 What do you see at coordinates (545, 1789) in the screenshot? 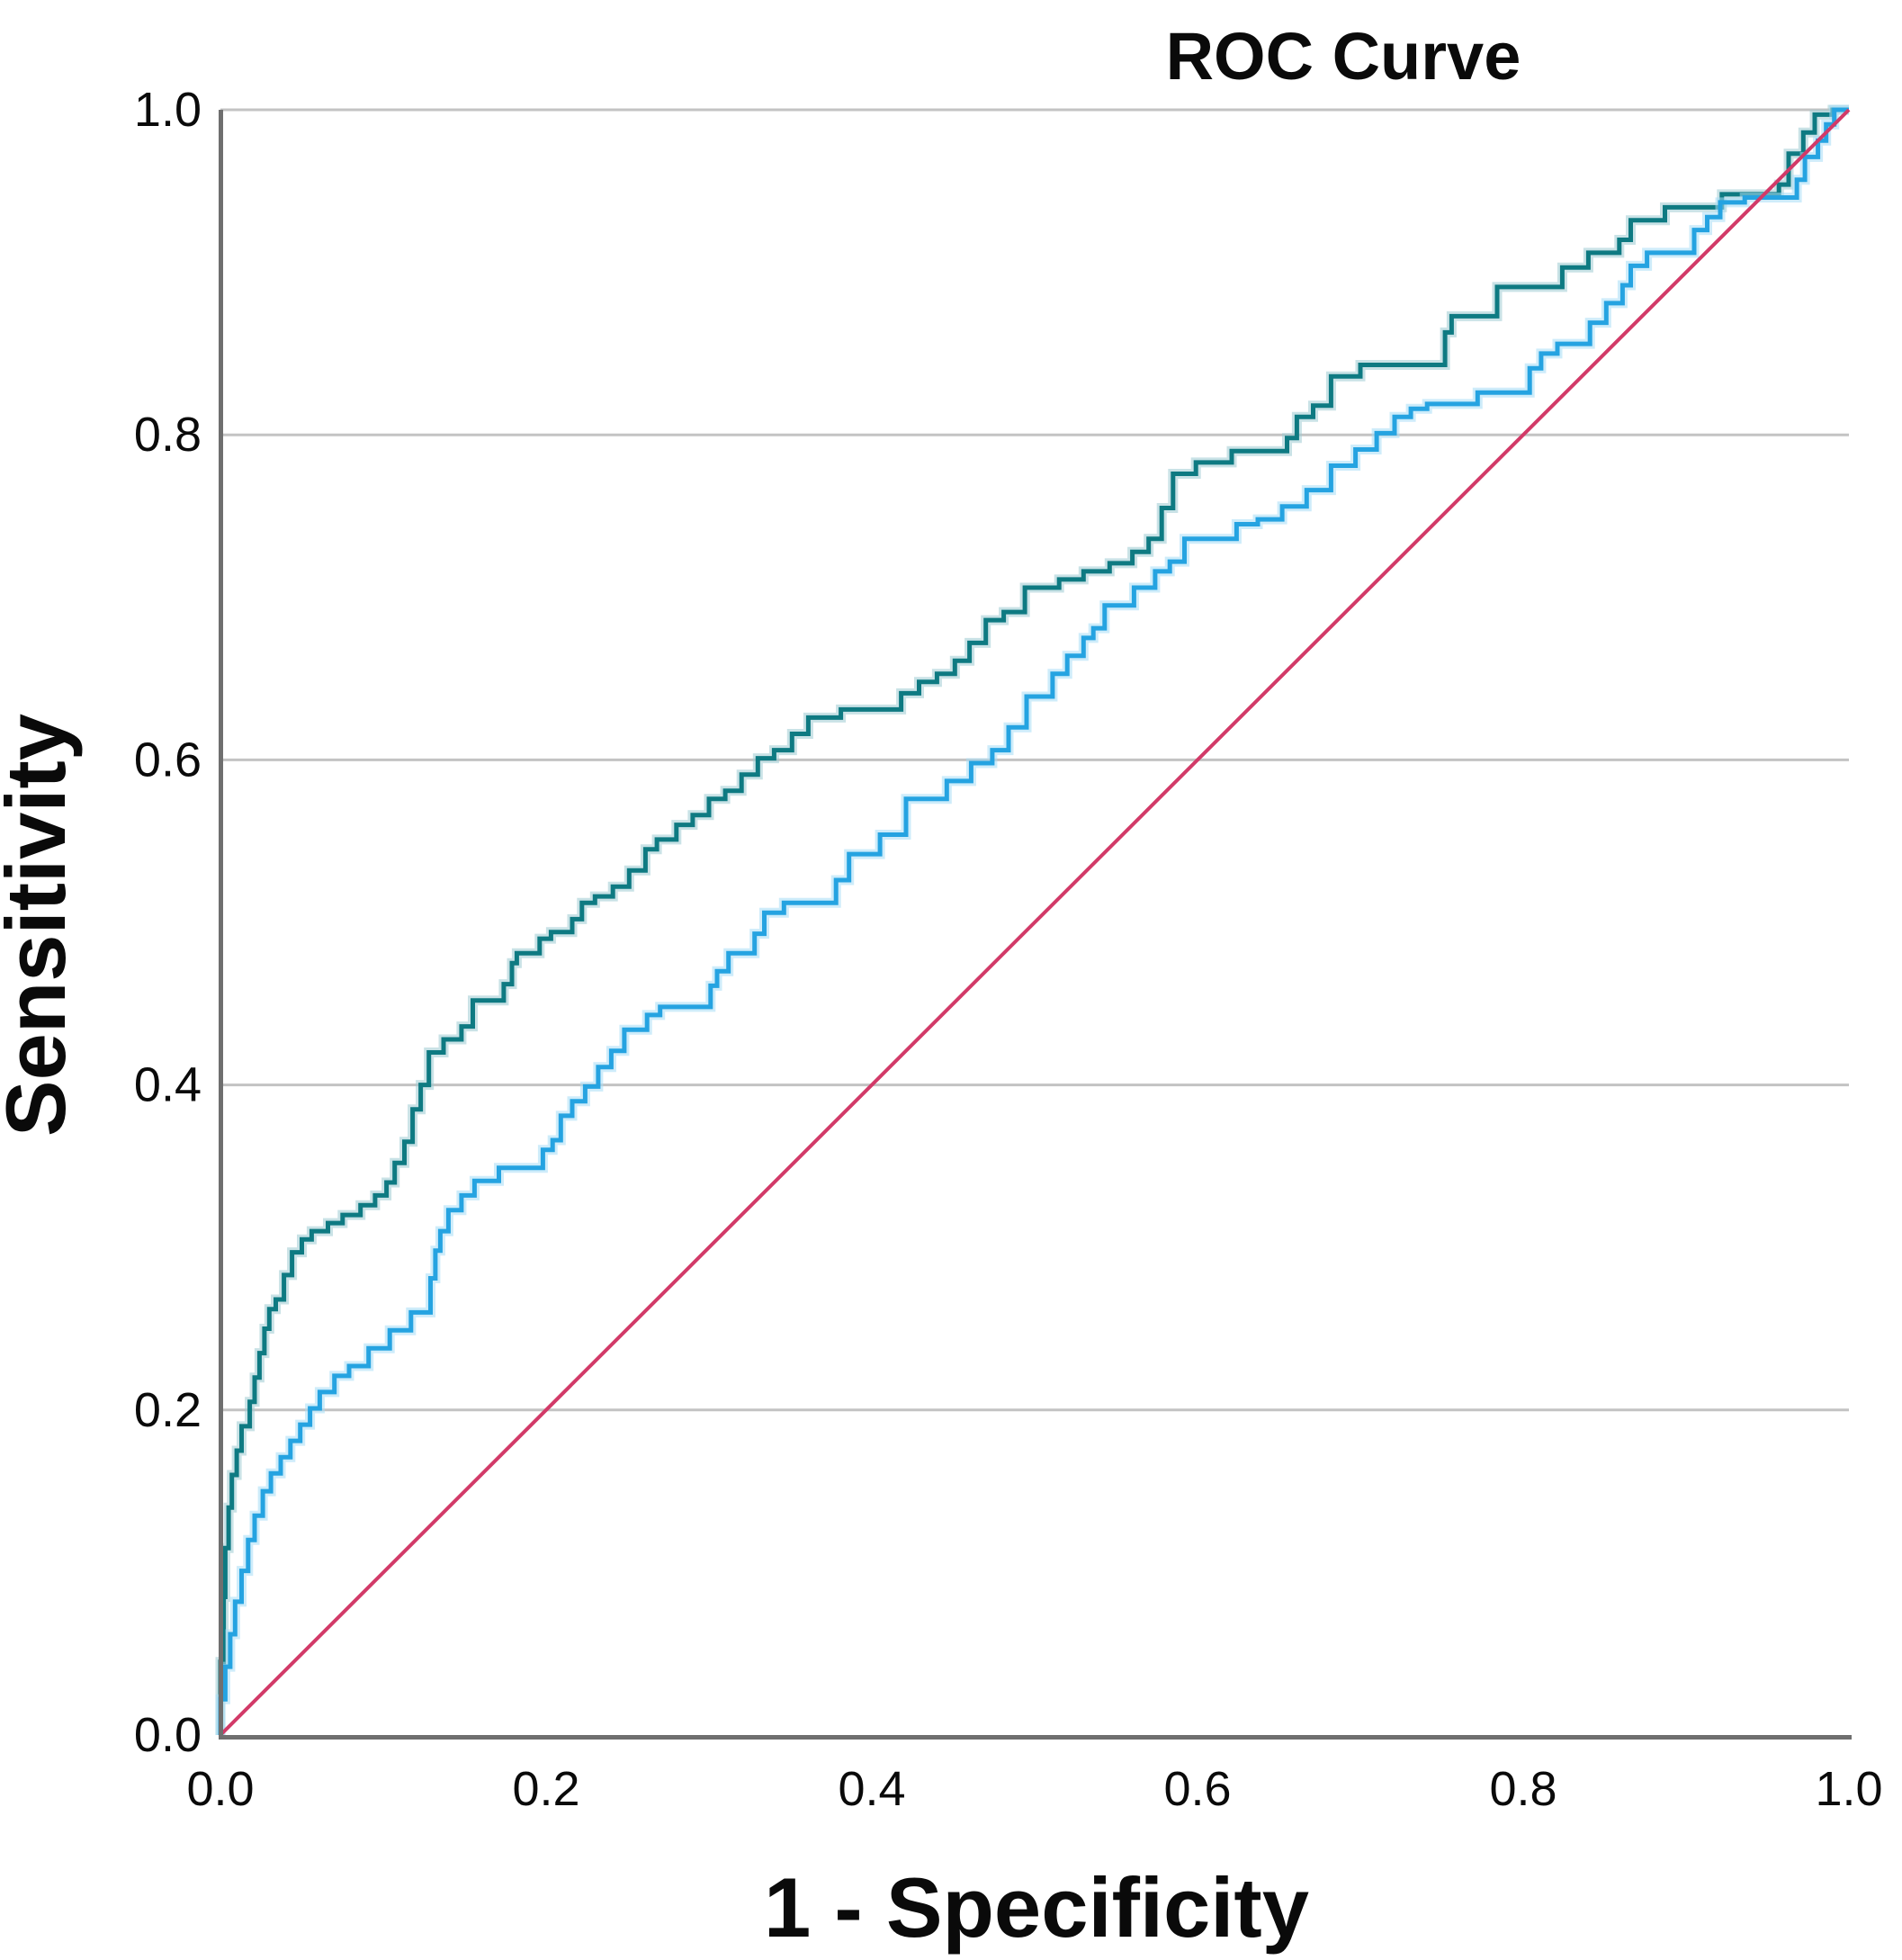
I see `x-tick-label-0.2: 0.2` at bounding box center [545, 1789].